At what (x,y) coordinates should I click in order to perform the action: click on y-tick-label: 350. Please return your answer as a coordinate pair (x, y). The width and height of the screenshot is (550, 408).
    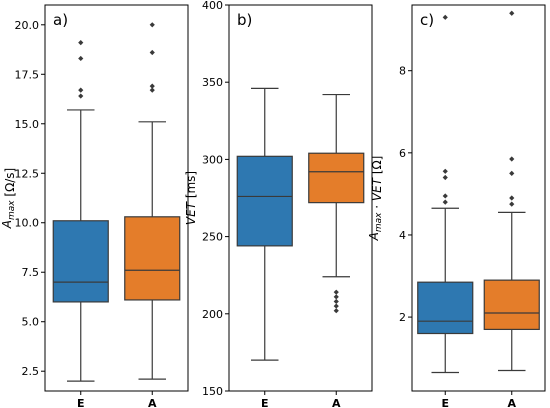
    Looking at the image, I should click on (212, 82).